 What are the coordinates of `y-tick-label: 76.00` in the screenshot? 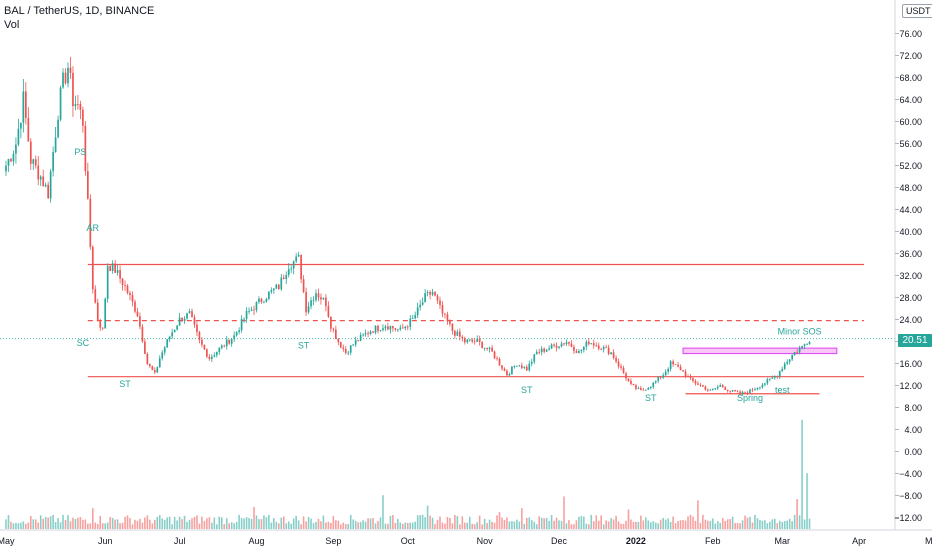 It's located at (910, 34).